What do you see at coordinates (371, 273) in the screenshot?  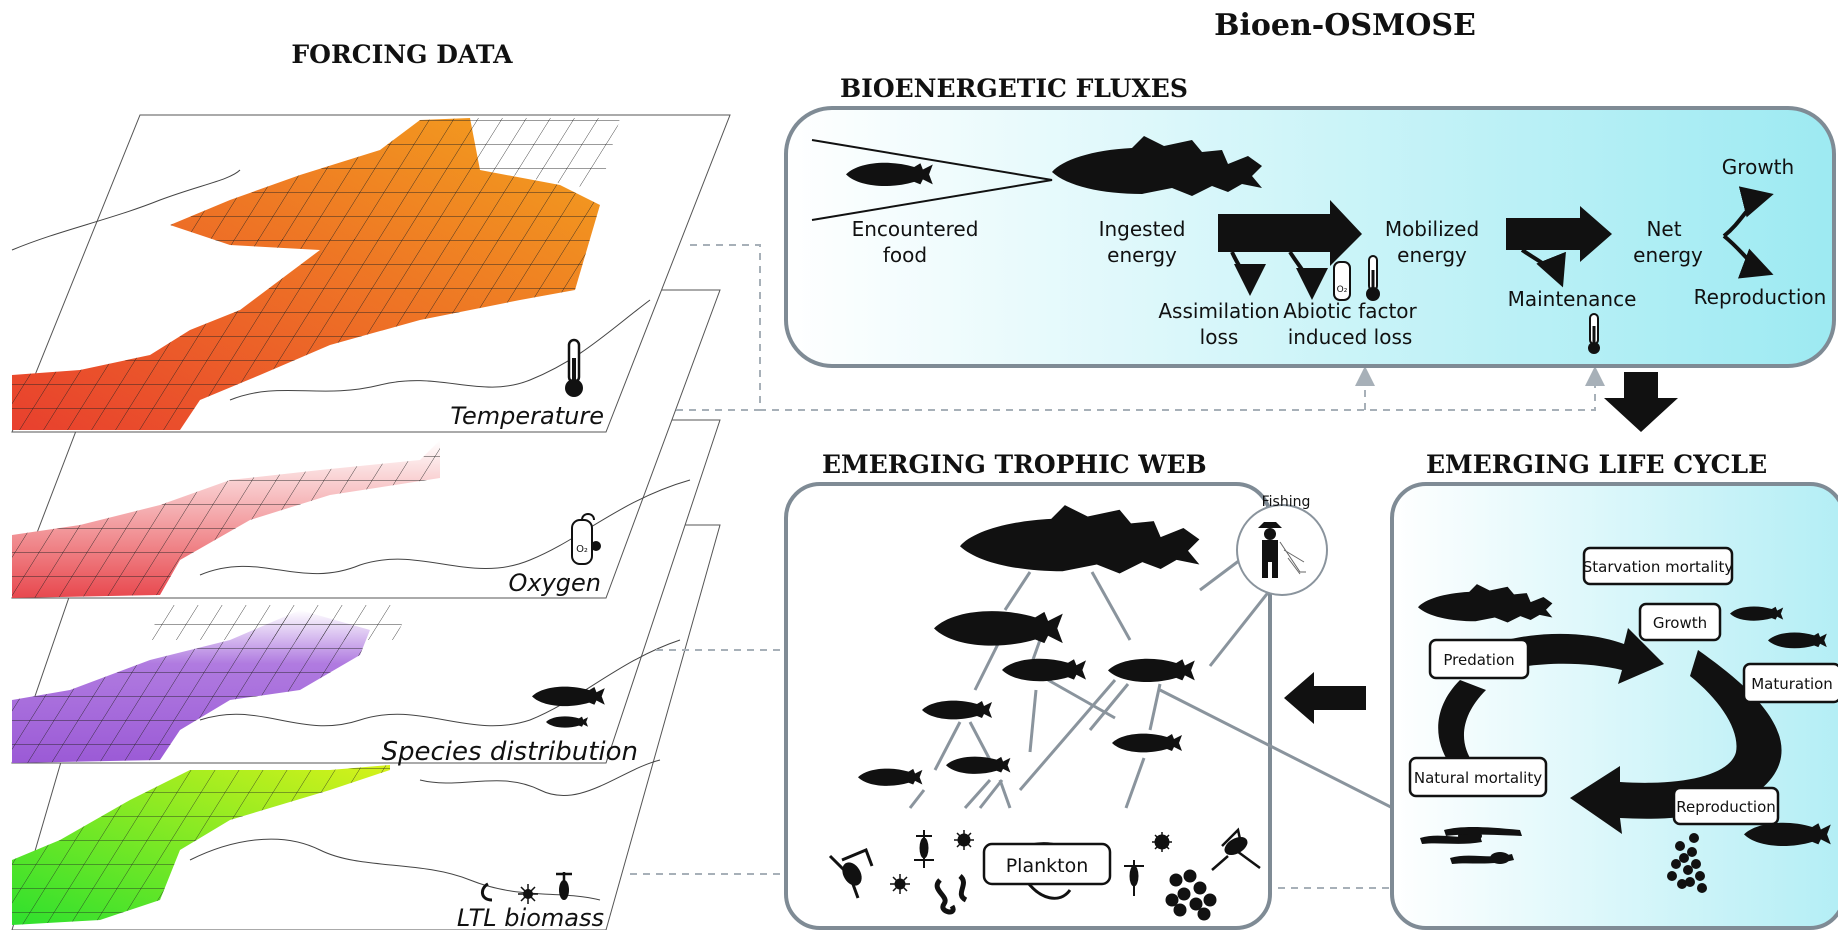 I see `layer-temperature` at bounding box center [371, 273].